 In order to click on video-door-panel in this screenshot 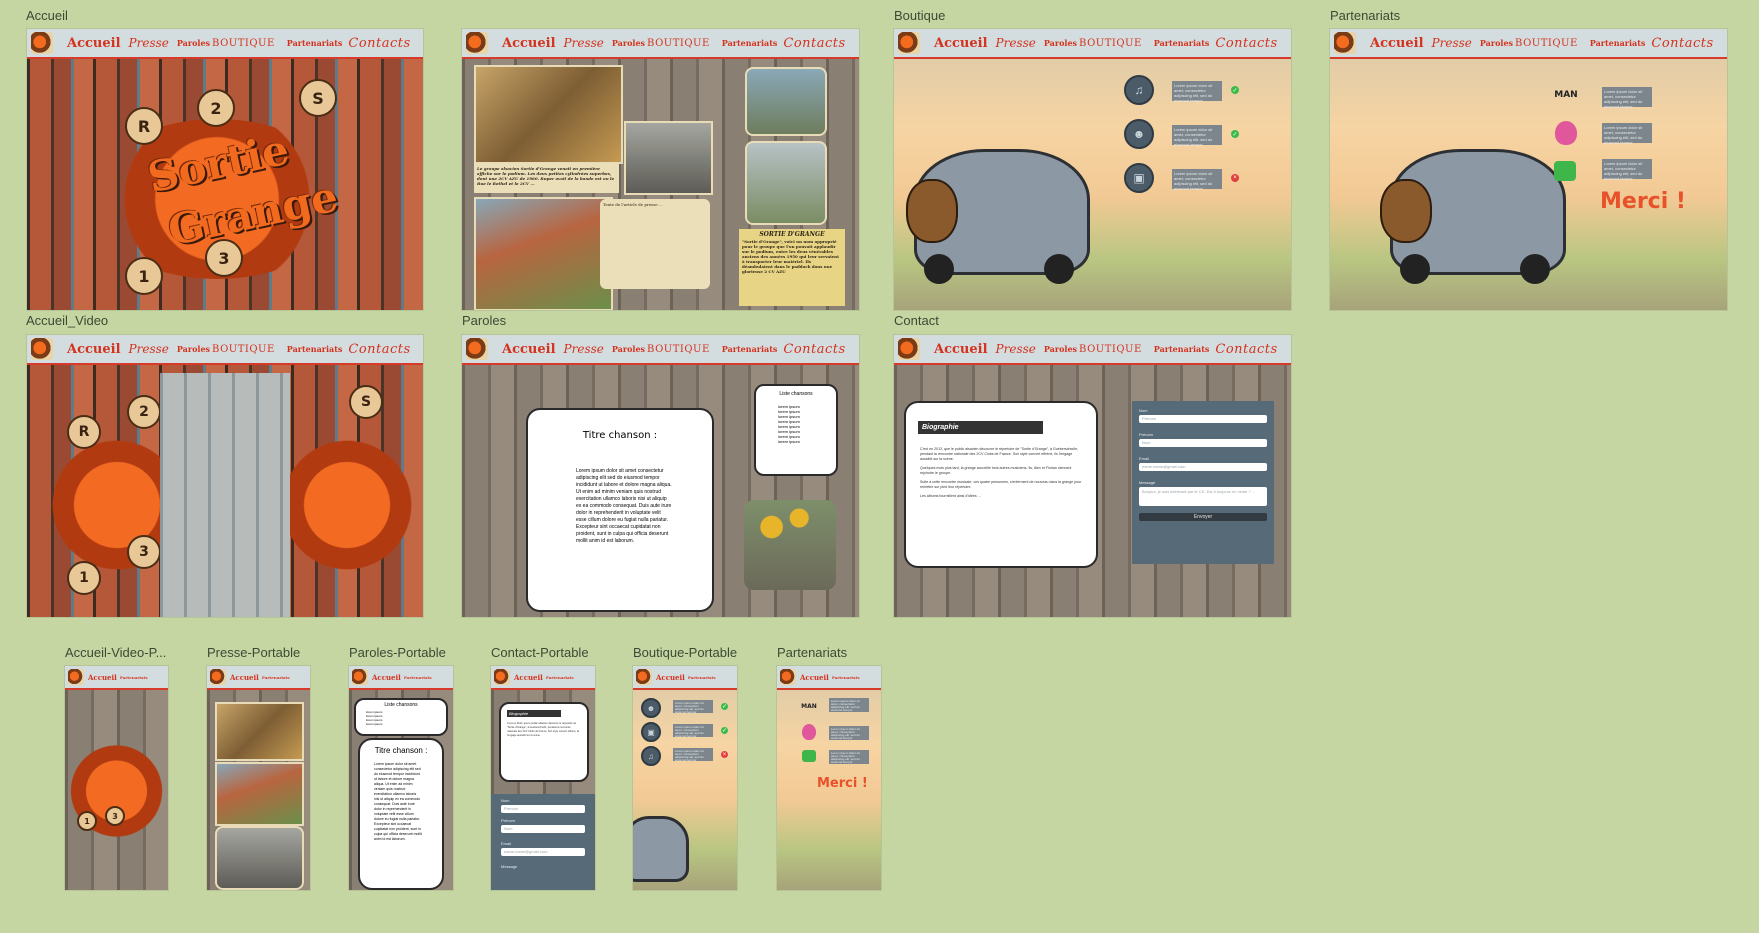, I will do `click(225, 495)`.